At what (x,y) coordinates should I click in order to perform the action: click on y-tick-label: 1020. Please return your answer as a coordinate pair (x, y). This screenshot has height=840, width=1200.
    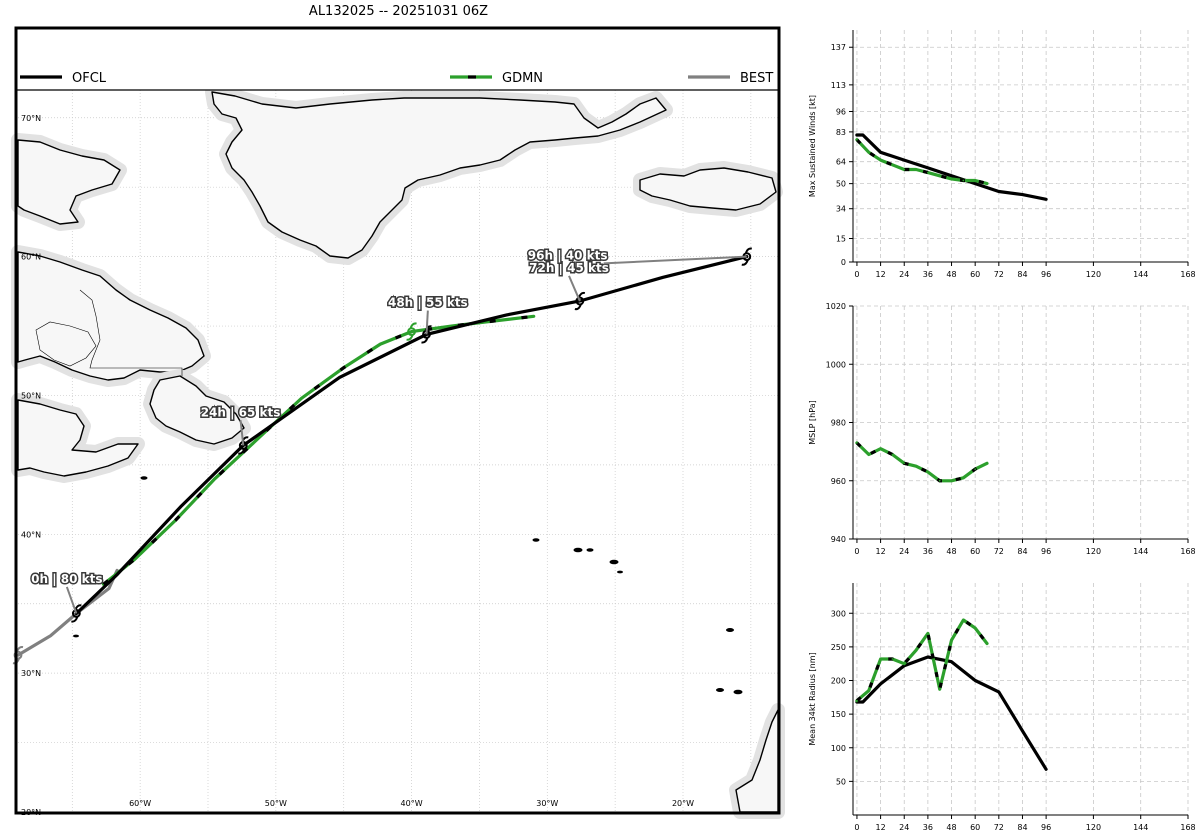
    Looking at the image, I should click on (836, 306).